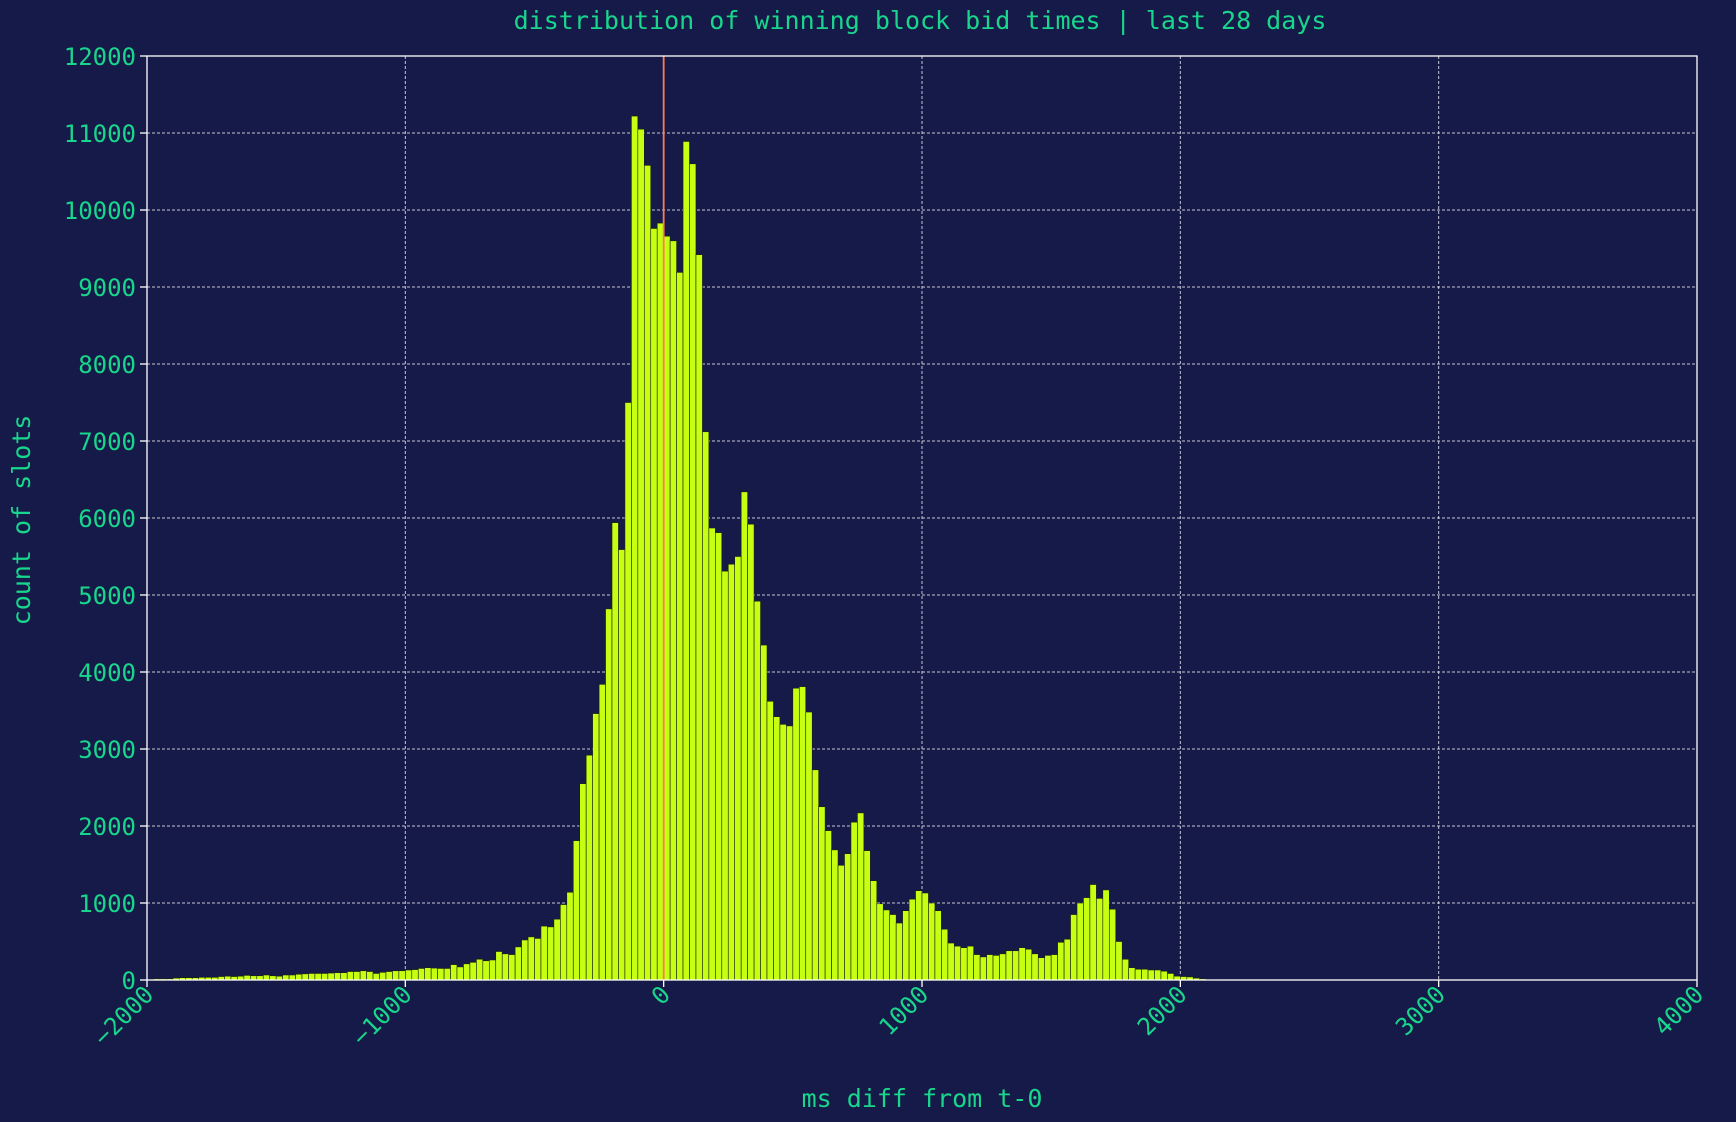 The height and width of the screenshot is (1122, 1736). I want to click on x-tick-label: 3000, so click(1420, 1010).